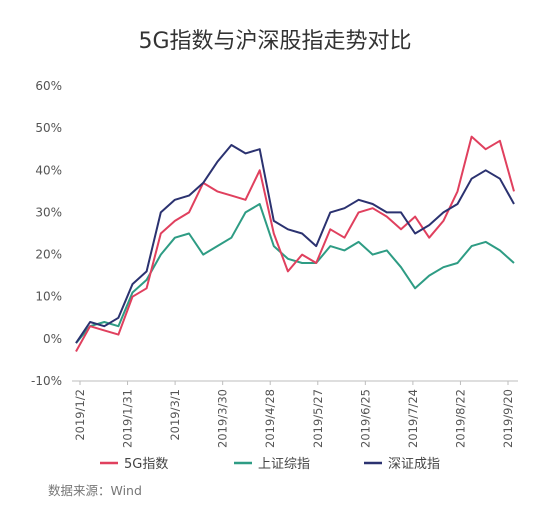 The height and width of the screenshot is (515, 550). I want to click on y-axis: 60% 50% 40% 30% 20% 10% 0% -10%, so click(46, 233).